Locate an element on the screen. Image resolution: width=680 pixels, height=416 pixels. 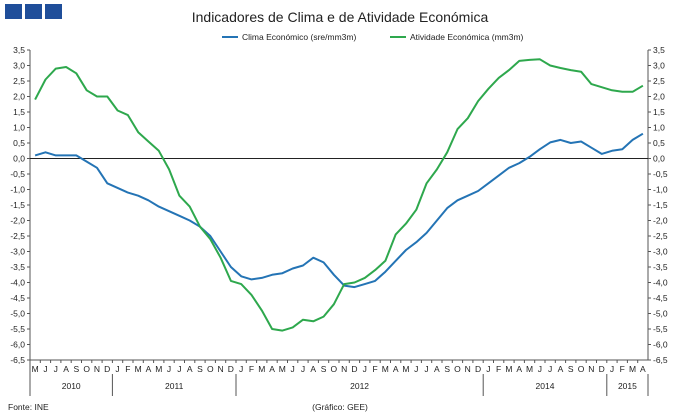
y-tick-label-left: -1,0 is located at coordinates (17, 190).